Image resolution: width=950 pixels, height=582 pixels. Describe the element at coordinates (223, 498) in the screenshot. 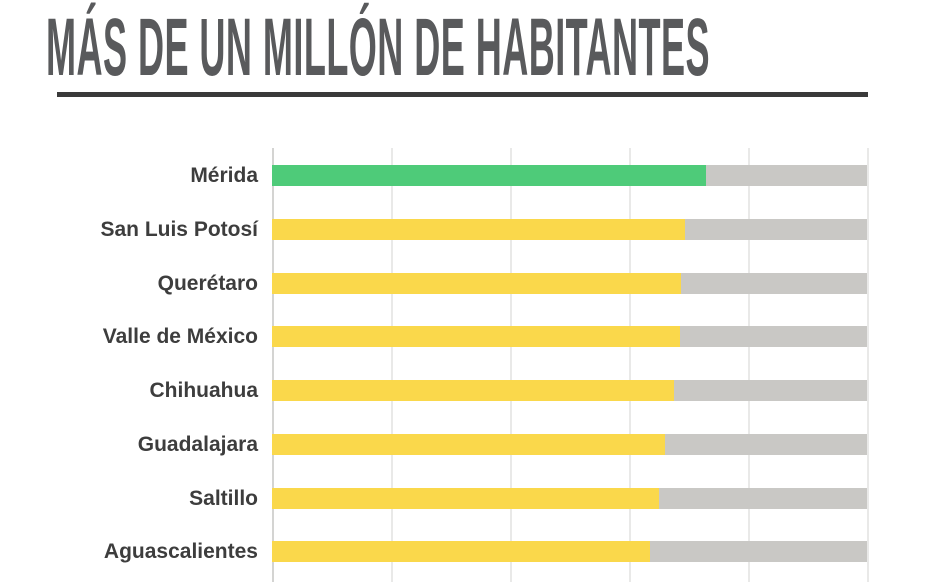

I see `category-label: Saltillo` at that location.